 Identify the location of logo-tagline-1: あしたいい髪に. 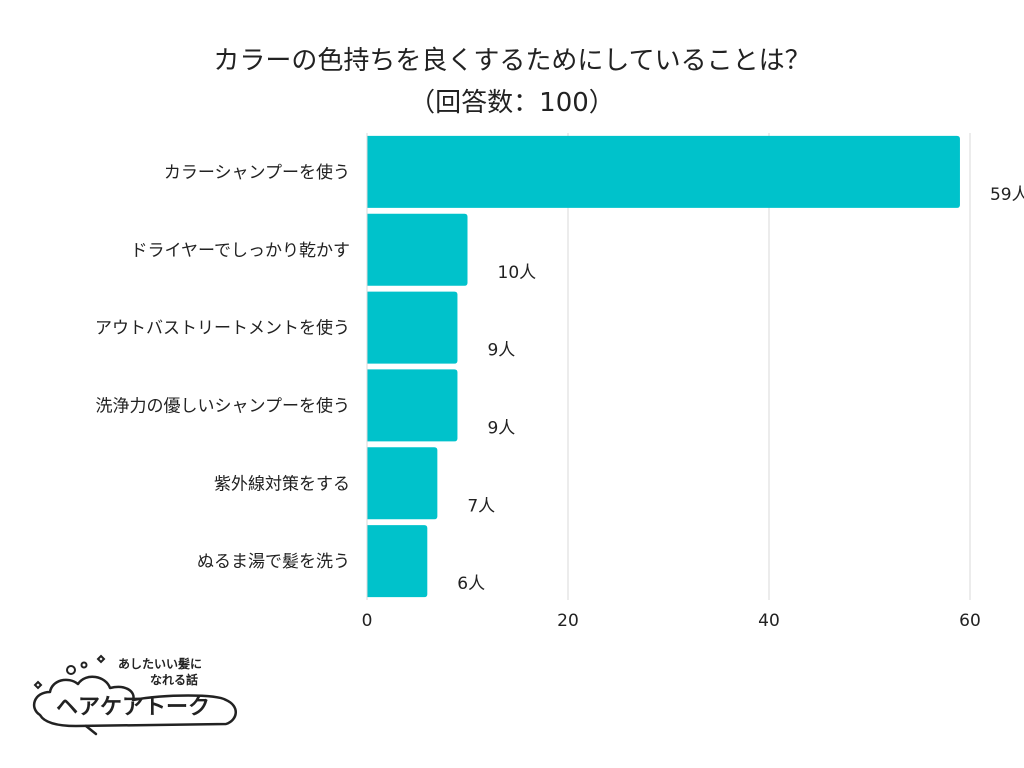
(160, 663).